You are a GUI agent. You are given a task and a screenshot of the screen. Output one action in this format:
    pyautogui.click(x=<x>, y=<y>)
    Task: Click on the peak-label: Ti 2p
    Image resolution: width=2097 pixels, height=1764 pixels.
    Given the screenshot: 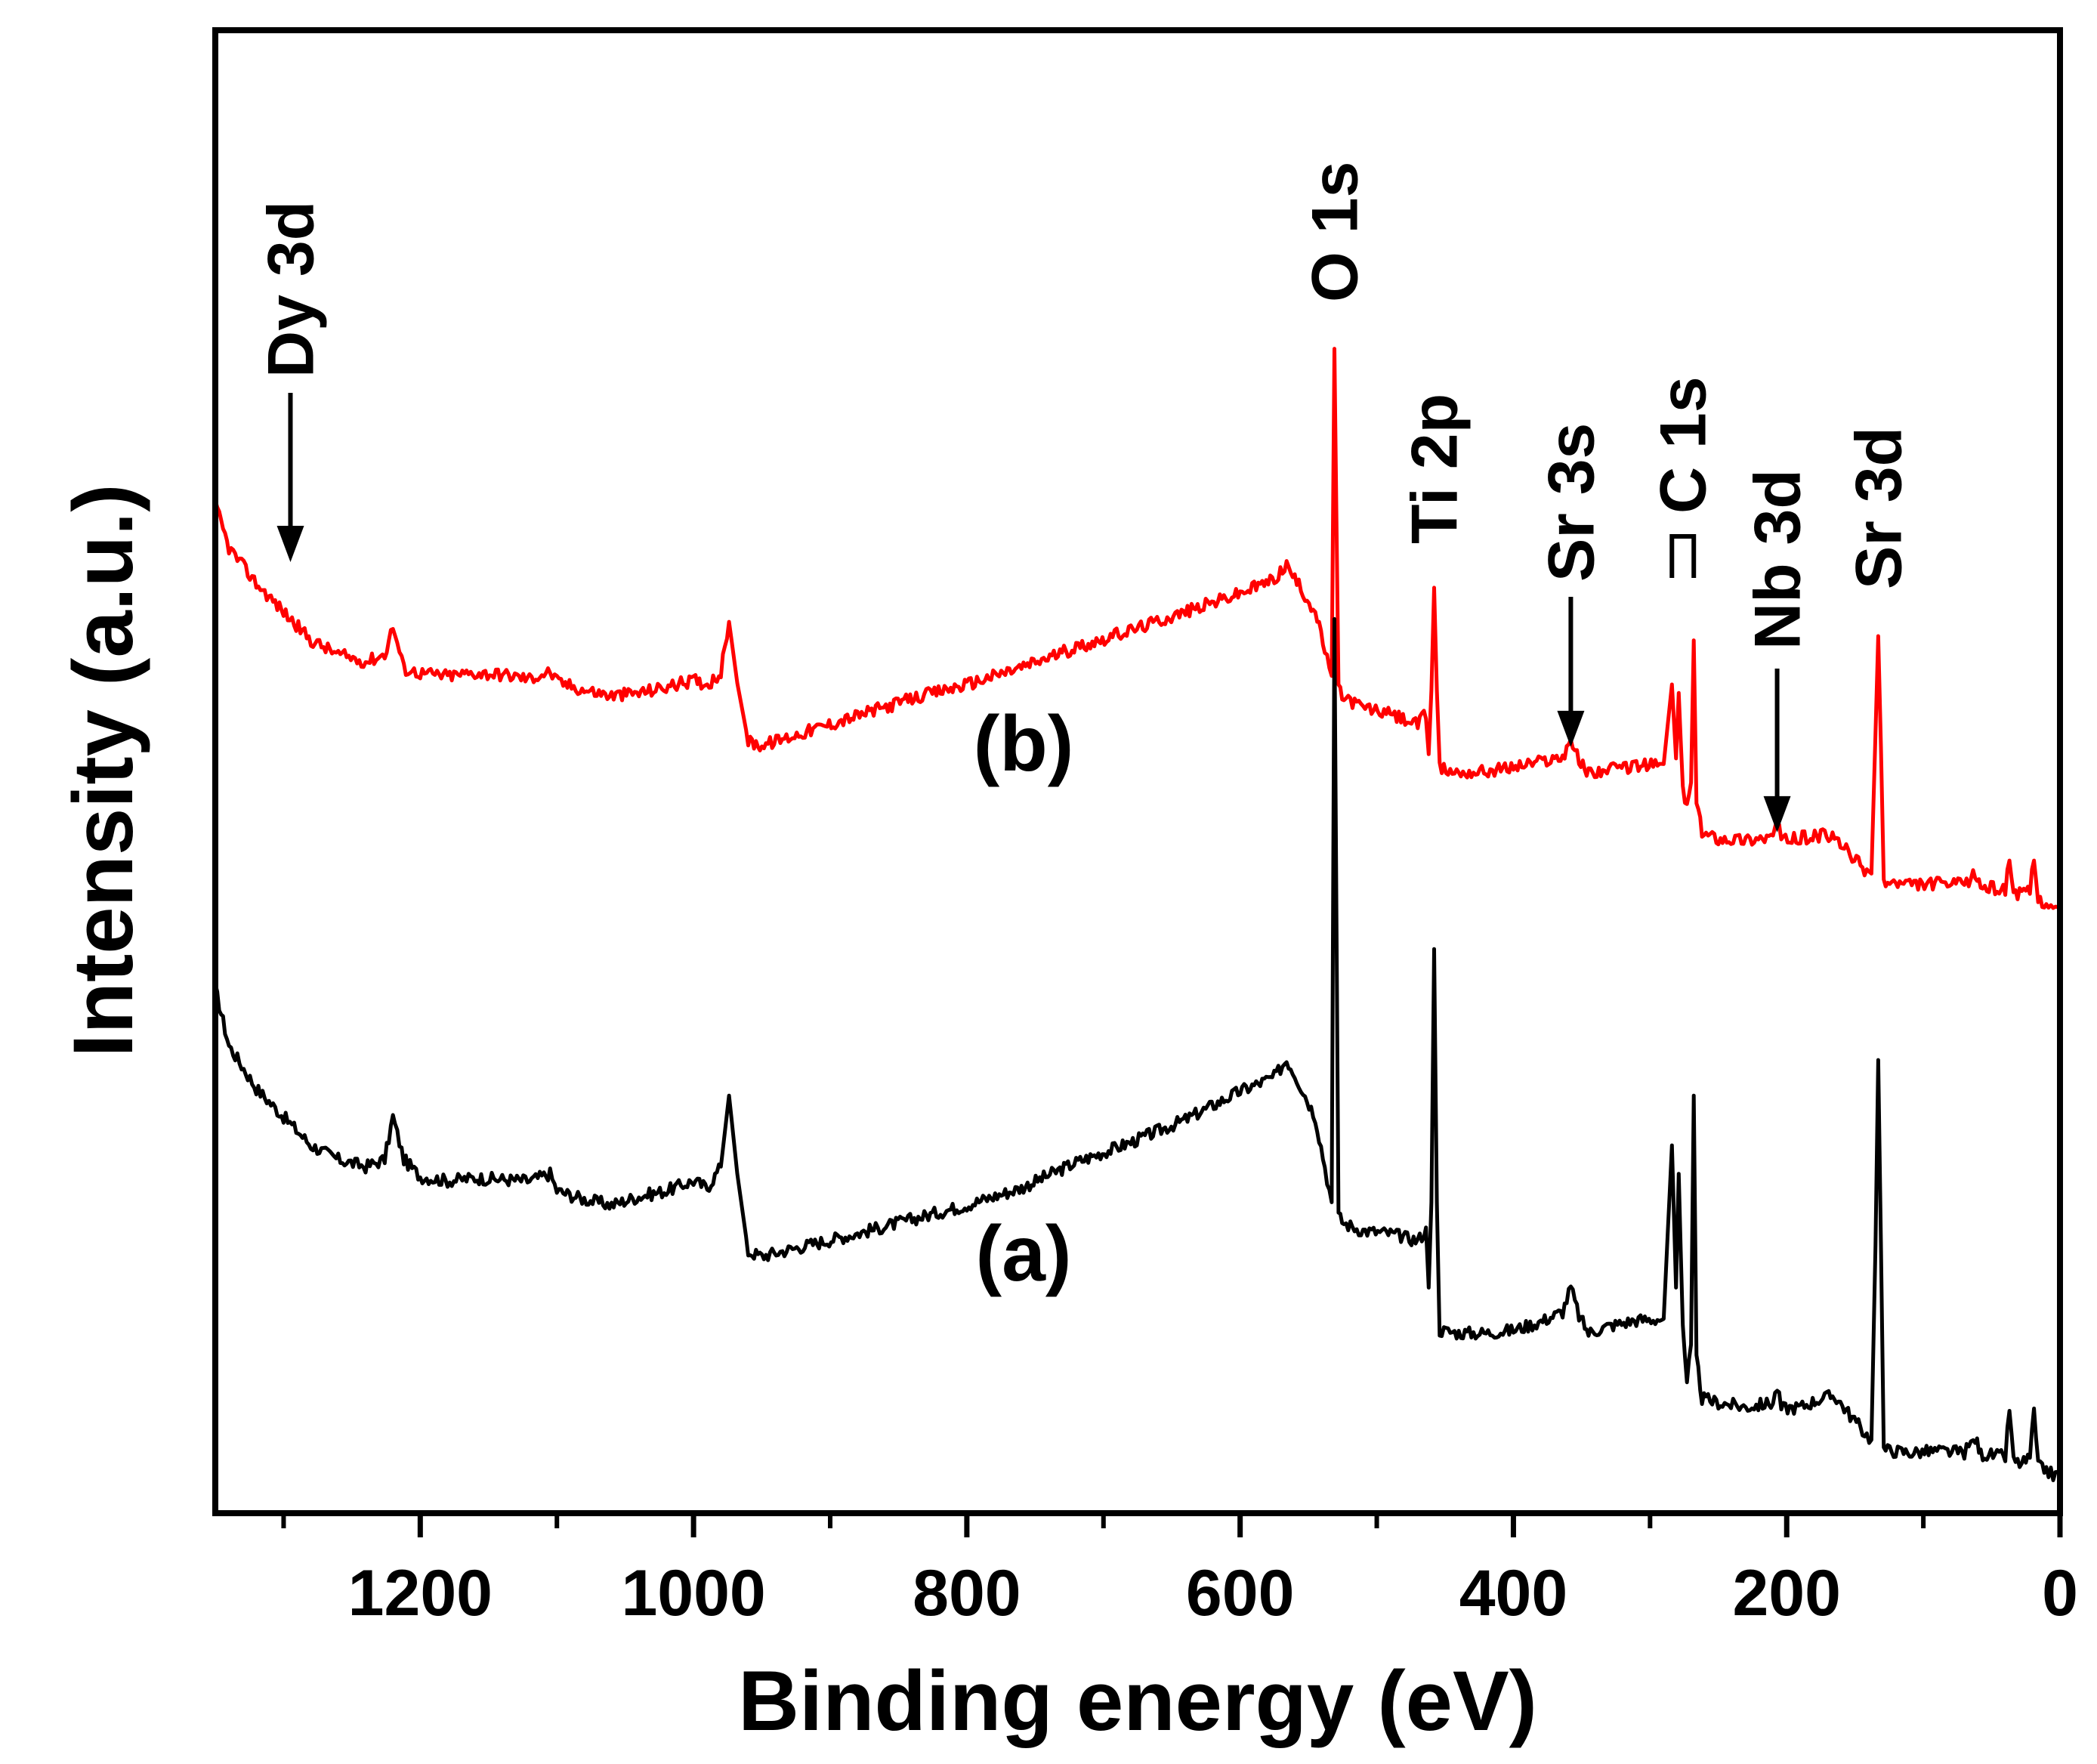 What is the action you would take?
    pyautogui.click(x=1435, y=469)
    